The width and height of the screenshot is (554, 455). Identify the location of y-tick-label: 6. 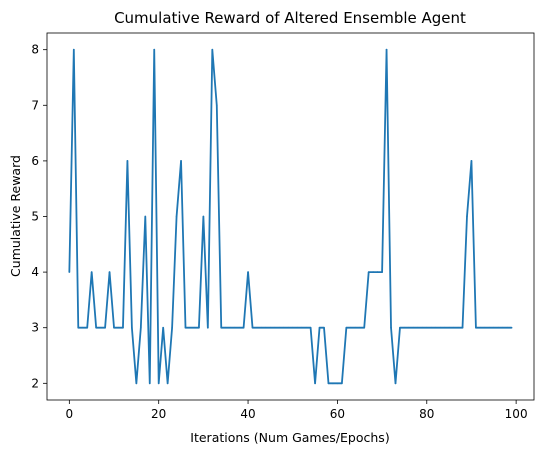
(35, 161).